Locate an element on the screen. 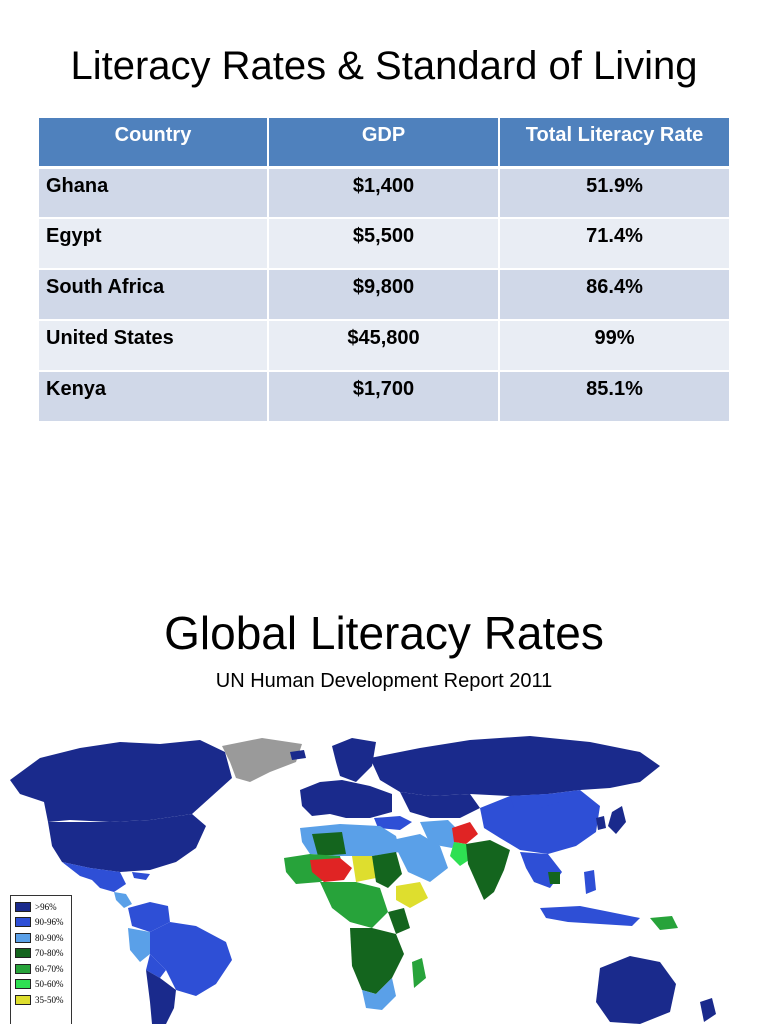 The height and width of the screenshot is (1024, 768). madagascar is located at coordinates (419, 973).